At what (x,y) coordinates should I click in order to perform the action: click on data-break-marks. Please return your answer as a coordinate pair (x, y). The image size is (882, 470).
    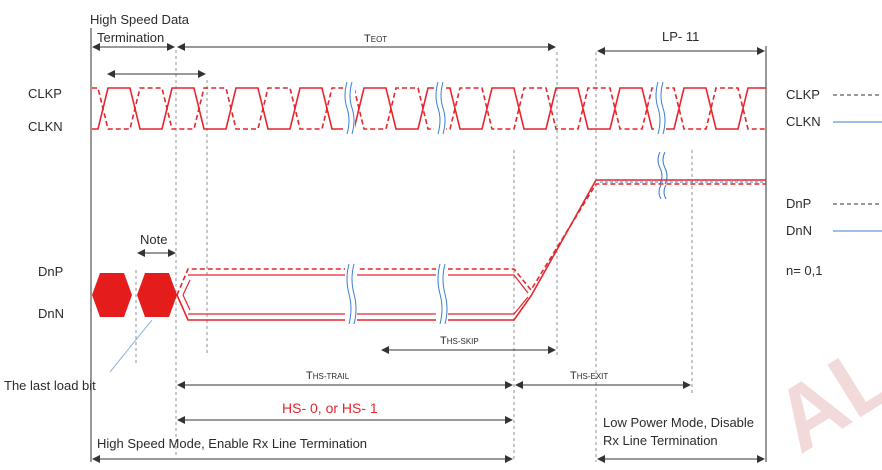
    Looking at the image, I should click on (396, 294).